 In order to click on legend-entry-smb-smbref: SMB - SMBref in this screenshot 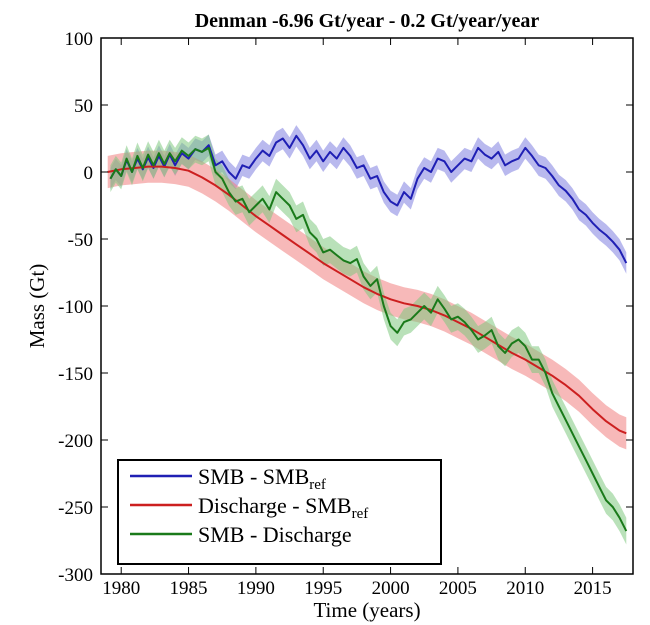, I will do `click(262, 478)`.